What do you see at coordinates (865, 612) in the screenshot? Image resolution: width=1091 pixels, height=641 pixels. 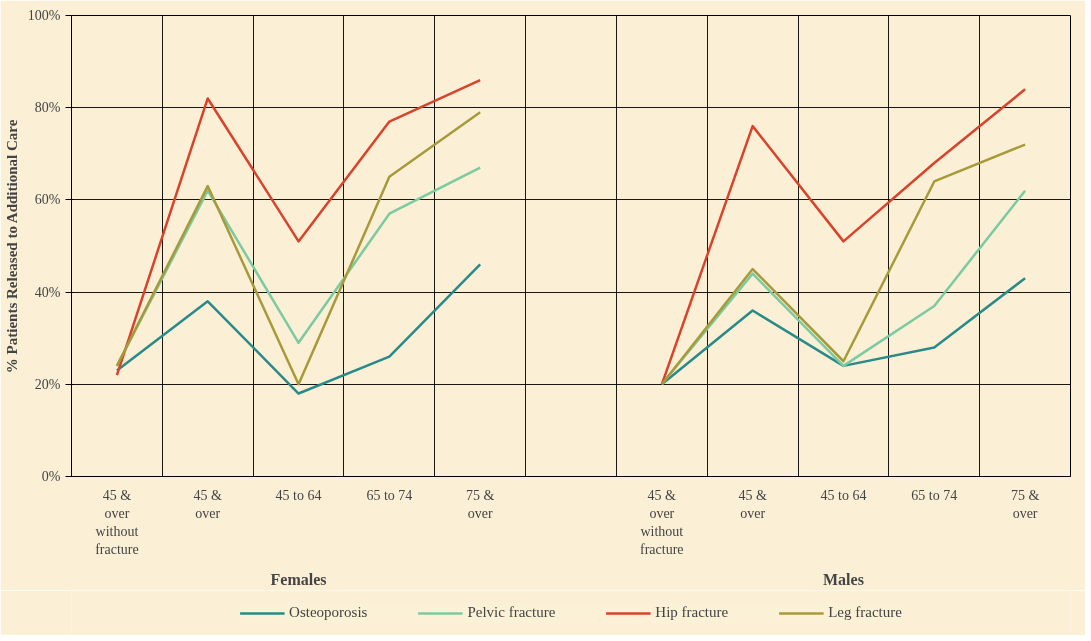 I see `legend-label: Leg fracture` at bounding box center [865, 612].